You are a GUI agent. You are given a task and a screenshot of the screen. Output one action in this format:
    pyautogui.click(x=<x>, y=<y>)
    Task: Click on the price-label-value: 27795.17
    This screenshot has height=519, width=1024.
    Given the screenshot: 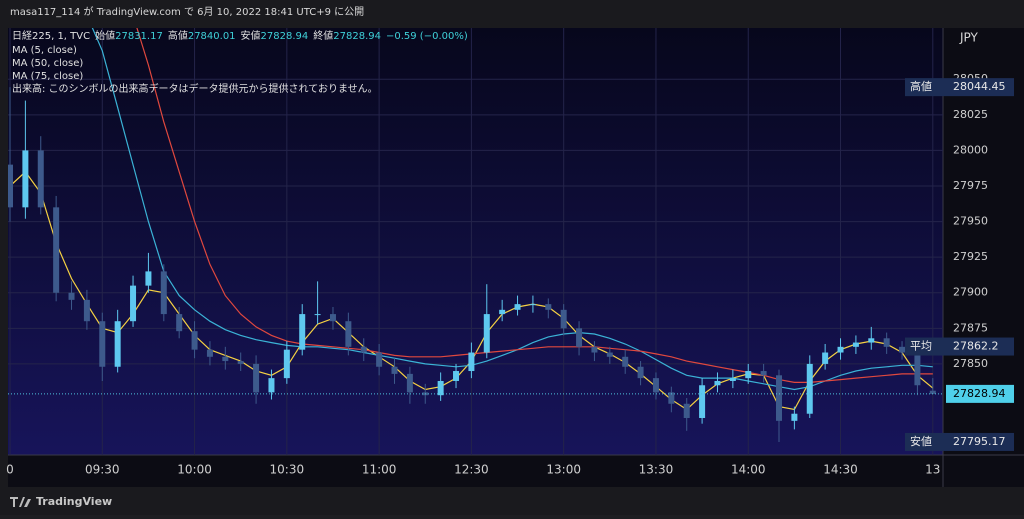 What is the action you would take?
    pyautogui.click(x=979, y=441)
    